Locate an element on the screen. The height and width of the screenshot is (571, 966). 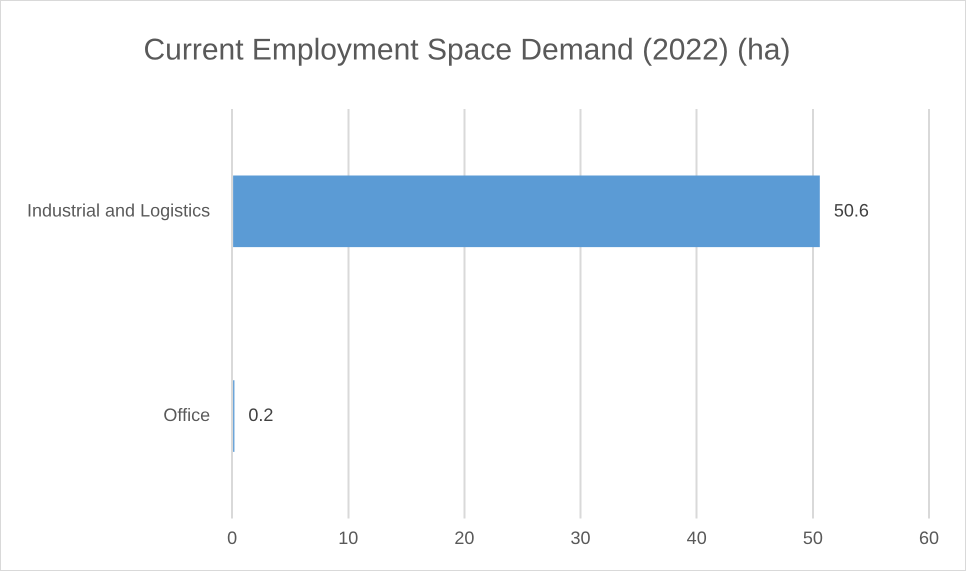
x-tick-label: 50 is located at coordinates (812, 538).